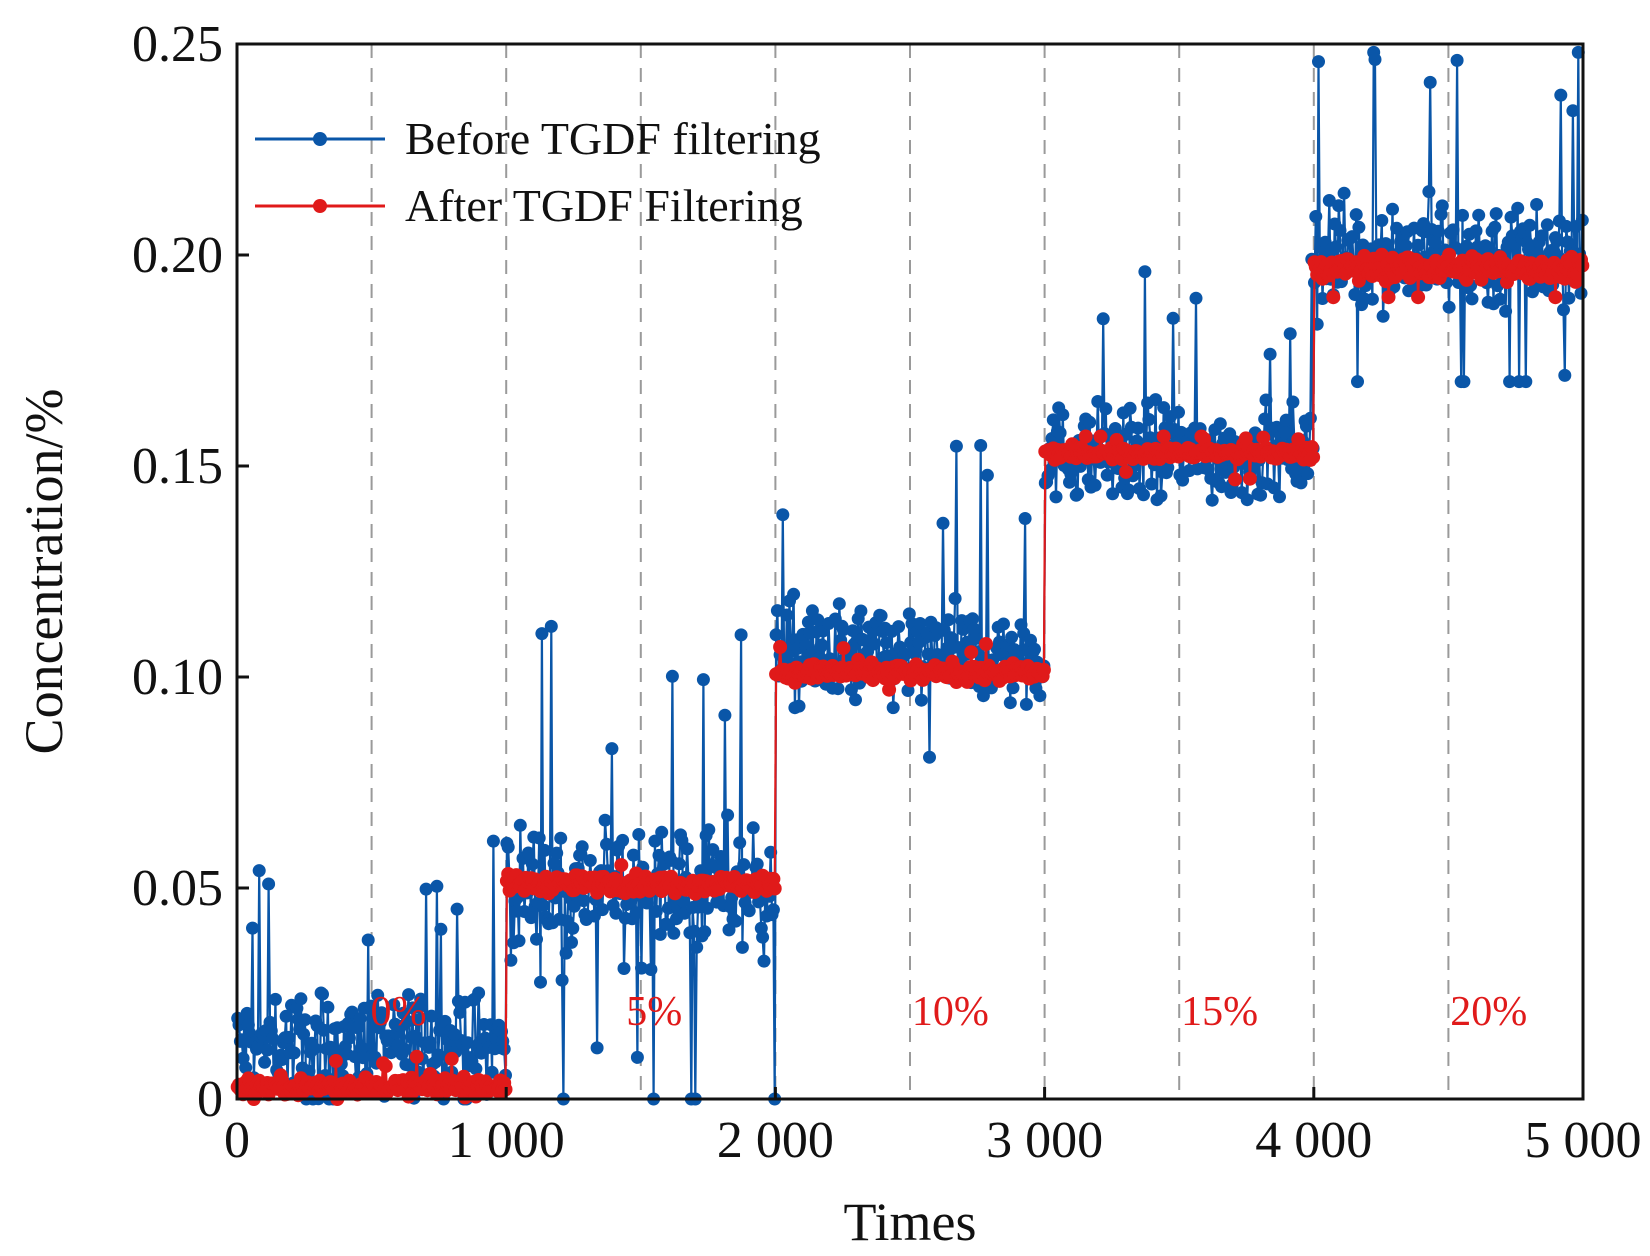  I want to click on segment-label: 20%, so click(1488, 1012).